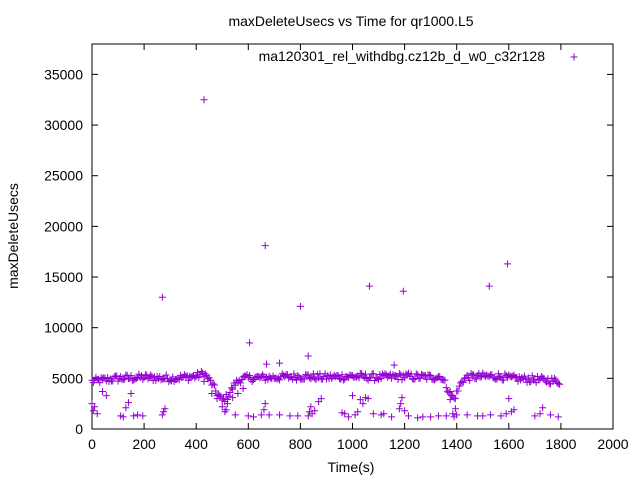 This screenshot has height=480, width=640. I want to click on x-tick-label: 400, so click(197, 444).